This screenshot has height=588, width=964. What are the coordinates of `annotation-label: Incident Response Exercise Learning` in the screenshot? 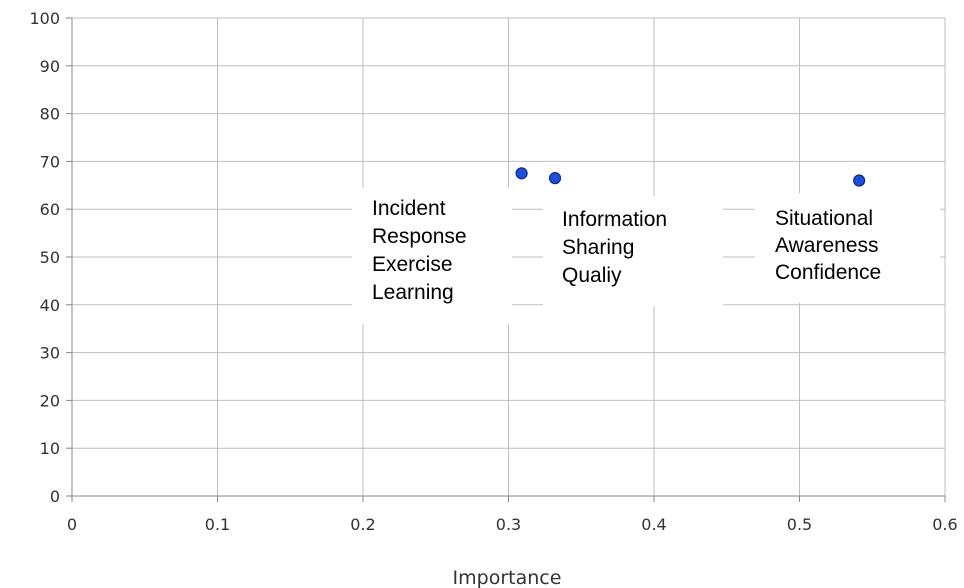 It's located at (432, 256).